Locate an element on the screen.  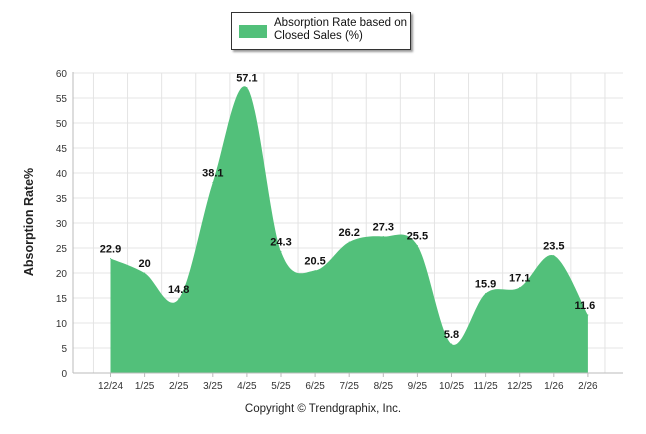
data-label: 14.8 is located at coordinates (178, 290).